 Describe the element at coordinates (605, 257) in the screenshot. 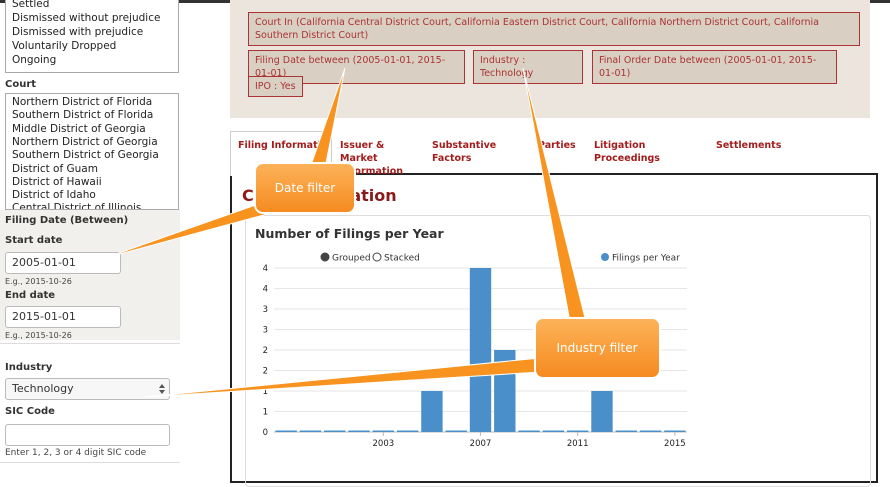

I see `legend-swatch` at that location.